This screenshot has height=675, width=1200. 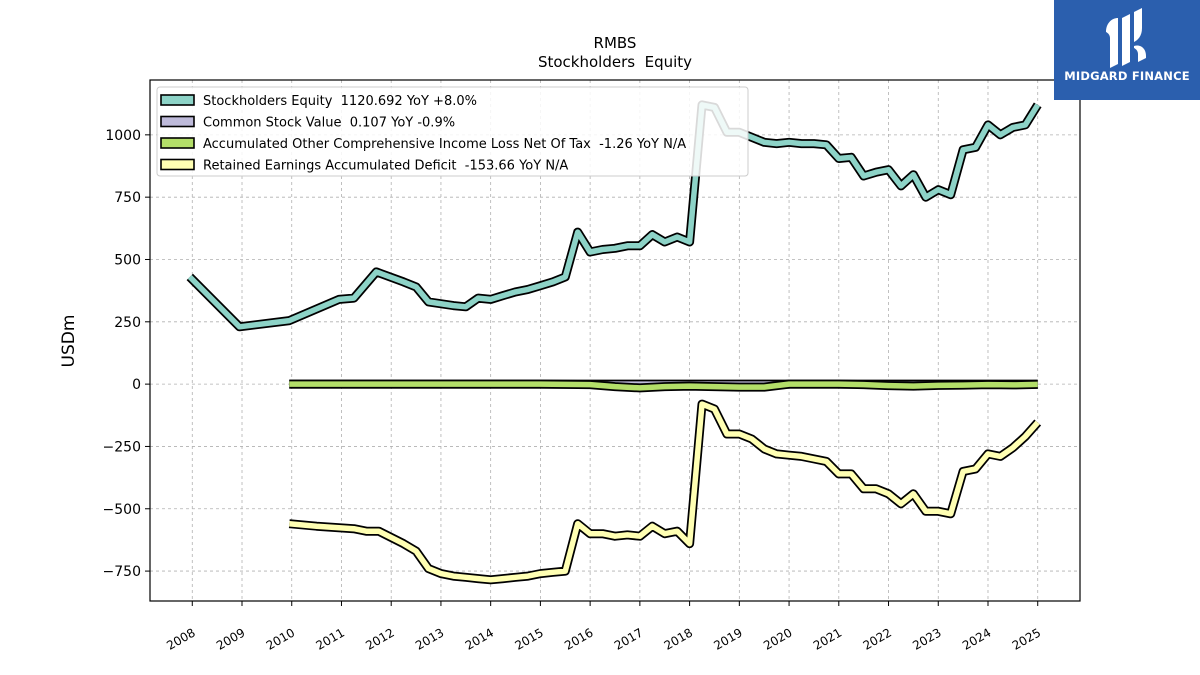 What do you see at coordinates (122, 510) in the screenshot?
I see `y-tick-label: −500` at bounding box center [122, 510].